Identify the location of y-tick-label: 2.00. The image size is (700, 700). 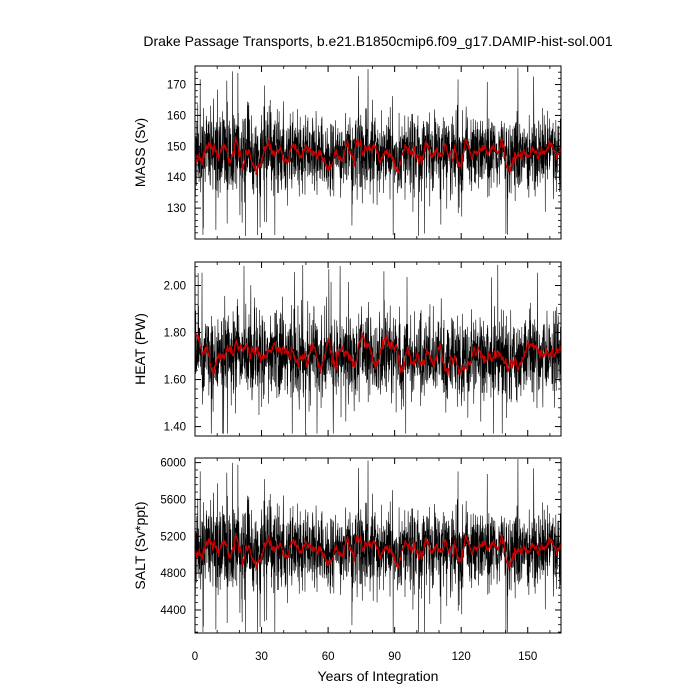
(175, 287).